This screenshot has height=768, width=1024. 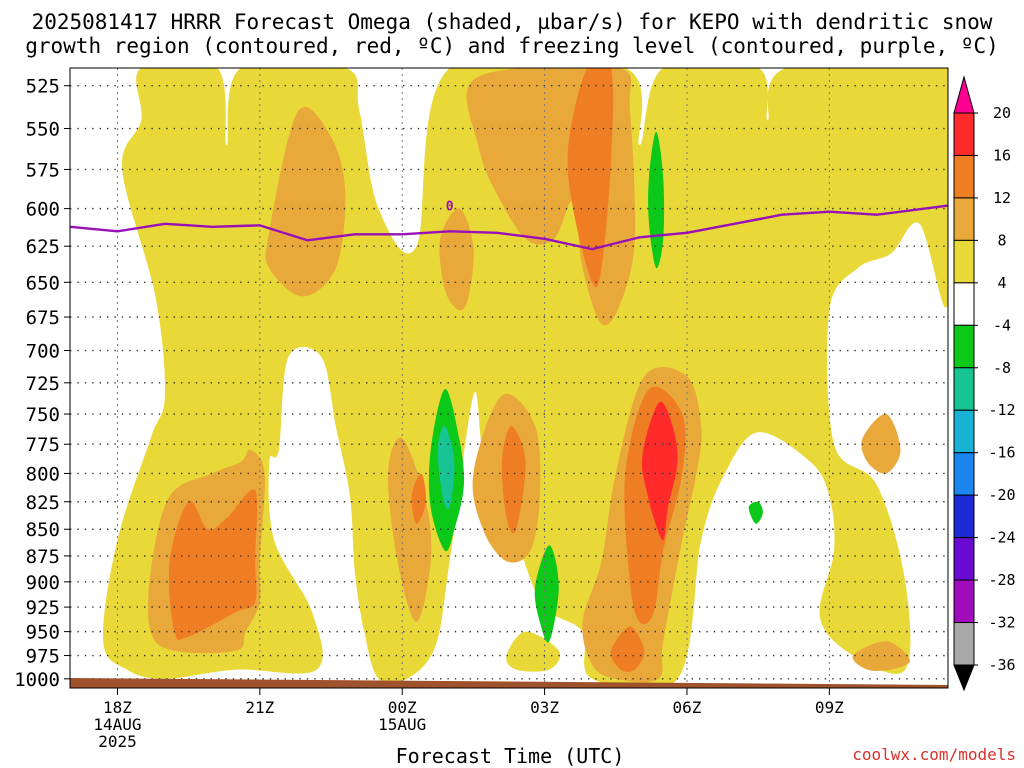 What do you see at coordinates (43, 352) in the screenshot?
I see `y-tick-label-700: 700` at bounding box center [43, 352].